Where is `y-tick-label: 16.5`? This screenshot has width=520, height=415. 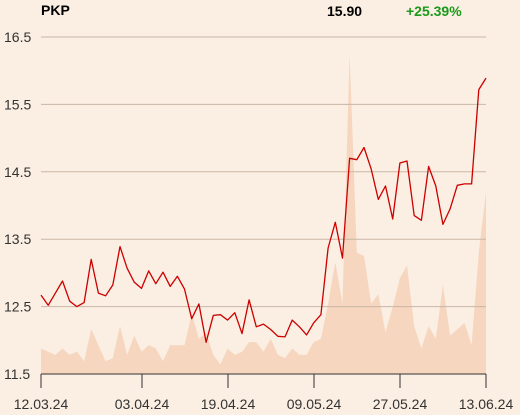 y-tick-label: 16.5 is located at coordinates (17, 37).